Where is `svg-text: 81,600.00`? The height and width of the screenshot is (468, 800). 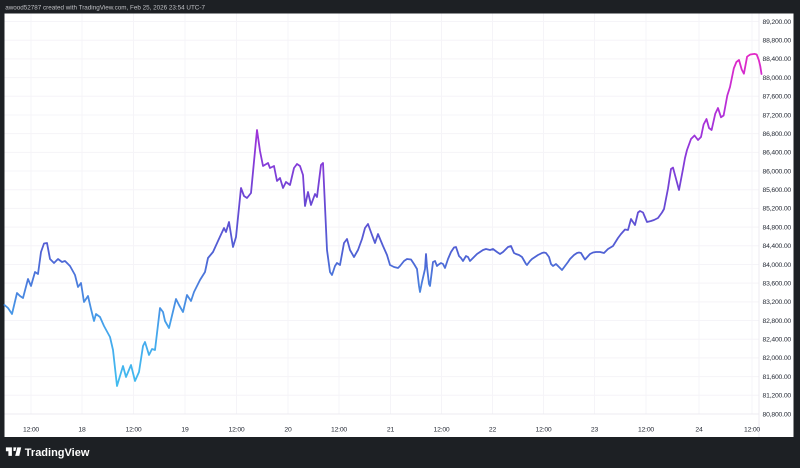 svg-text: 81,600.00 is located at coordinates (777, 377).